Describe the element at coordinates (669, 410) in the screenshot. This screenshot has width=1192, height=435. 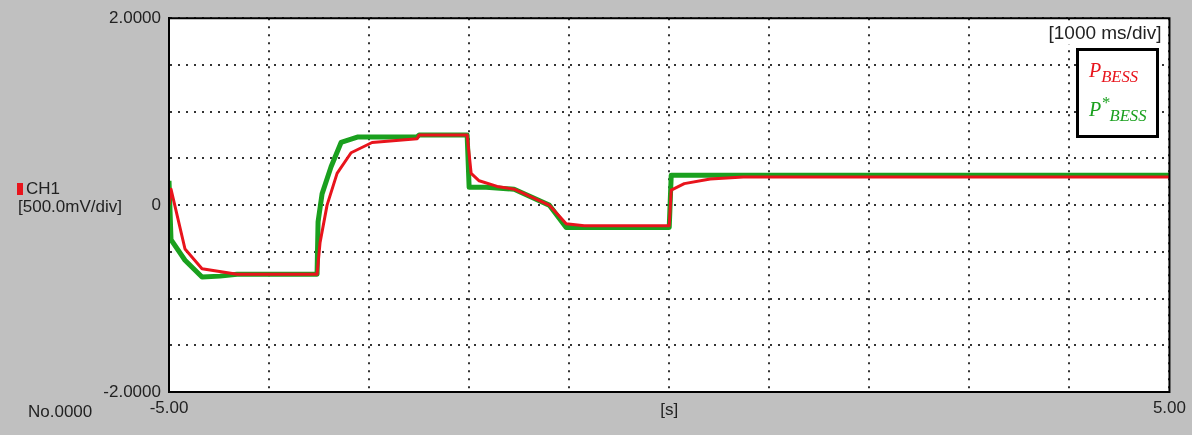
I see `x-axis-title: [s]` at that location.